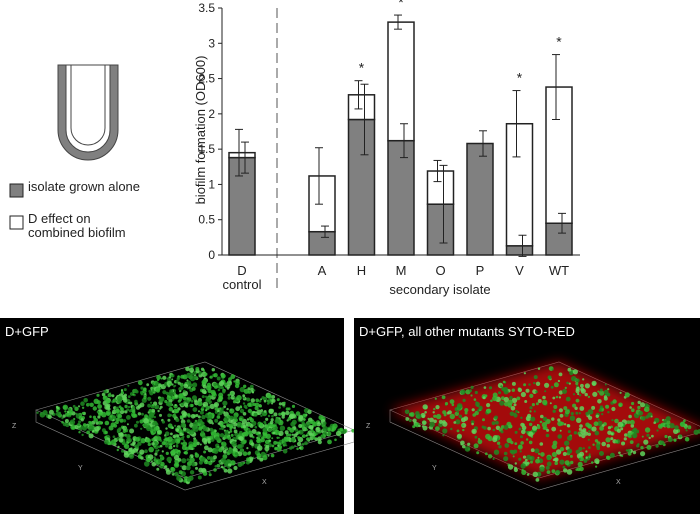 Image resolution: width=700 pixels, height=514 pixels. What do you see at coordinates (398, 22) in the screenshot?
I see `error-bar` at bounding box center [398, 22].